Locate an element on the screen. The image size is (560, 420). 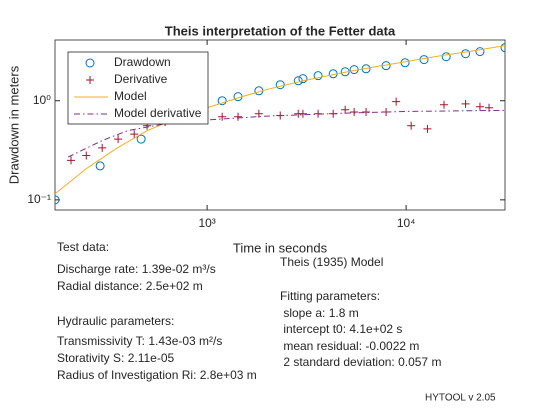
x-tick-label: 10³ is located at coordinates (206, 223).